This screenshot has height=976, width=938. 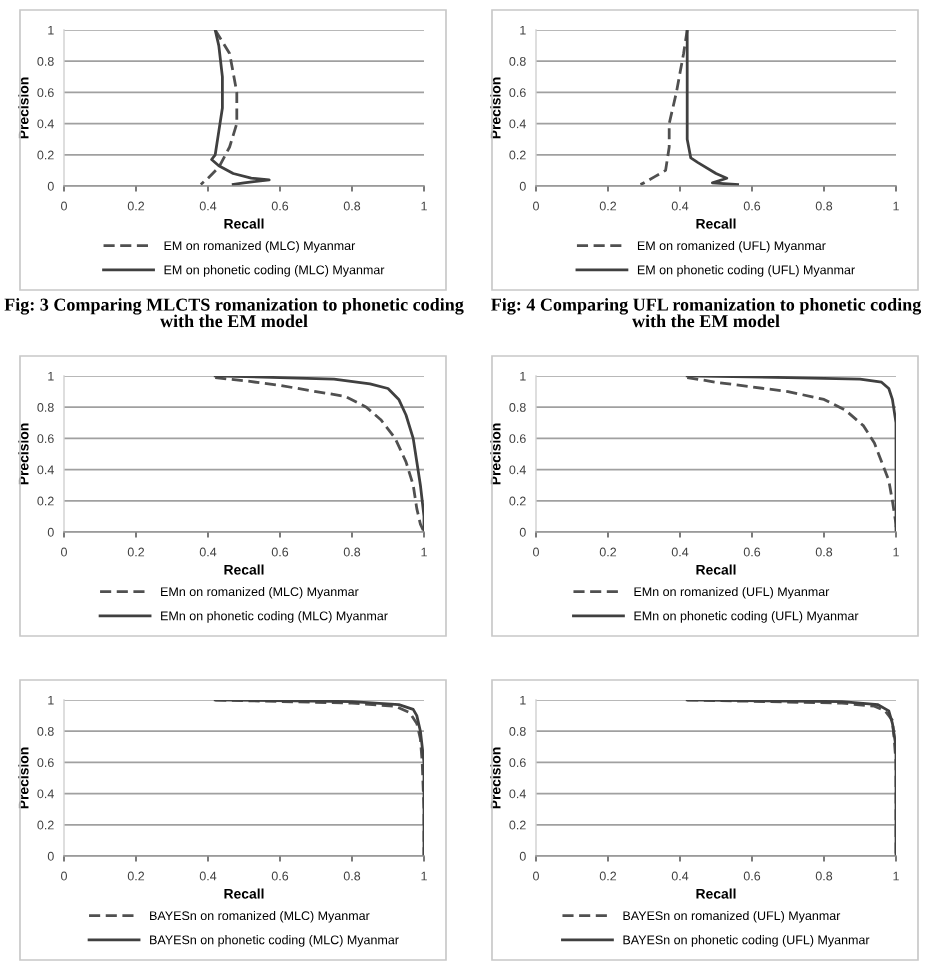 What do you see at coordinates (234, 313) in the screenshot?
I see `text: Fig: 3 Comparing MLCTS romanization to phonetic coding with the EM model` at bounding box center [234, 313].